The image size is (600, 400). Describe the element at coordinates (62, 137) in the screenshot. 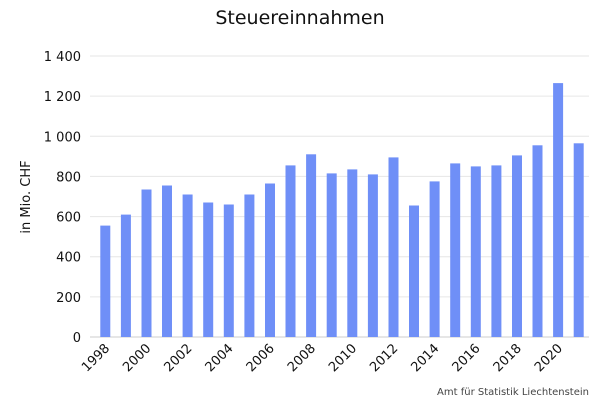

I see `y-tick-label: 1 000` at that location.